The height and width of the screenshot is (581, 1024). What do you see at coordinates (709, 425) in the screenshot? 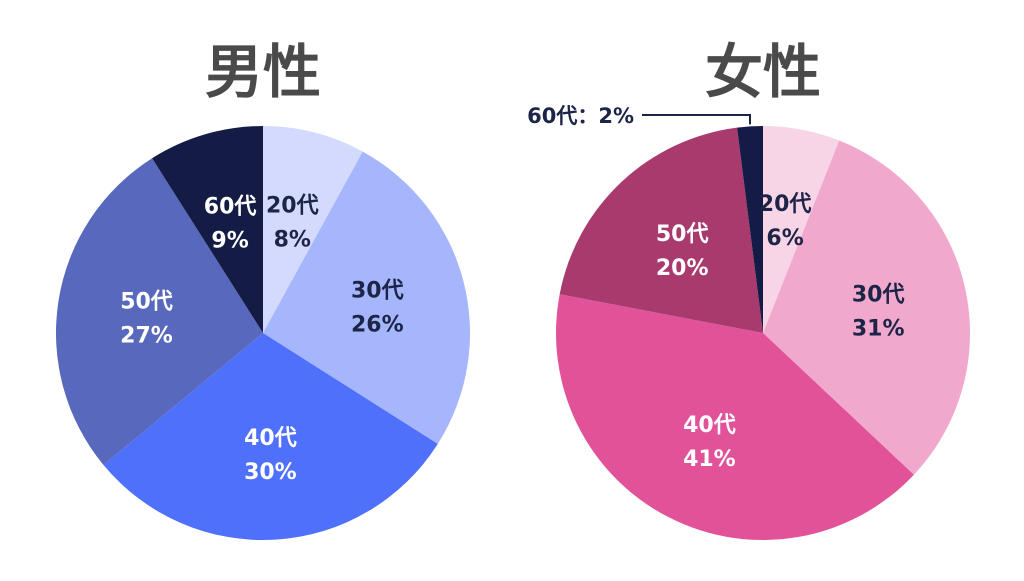
I see `female-slice-category-2: 40代` at bounding box center [709, 425].